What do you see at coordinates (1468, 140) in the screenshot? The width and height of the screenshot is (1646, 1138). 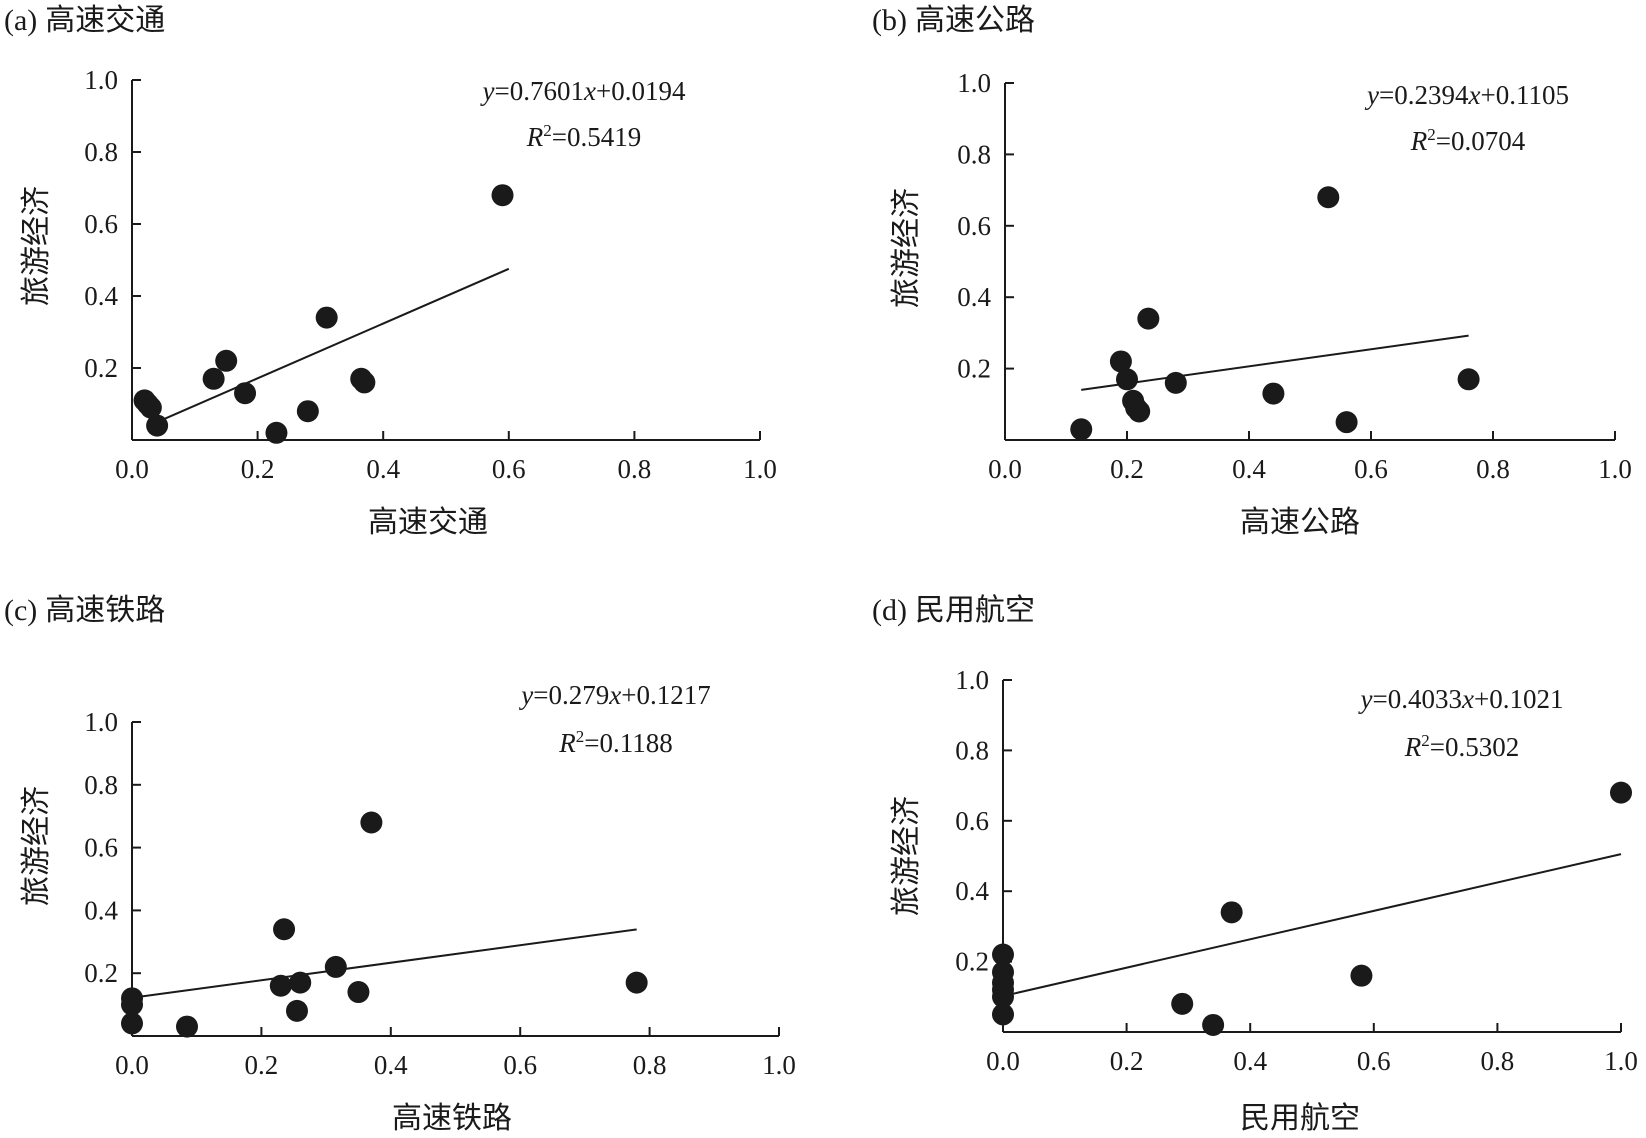 I see `r-squared: R2=0.0704` at bounding box center [1468, 140].